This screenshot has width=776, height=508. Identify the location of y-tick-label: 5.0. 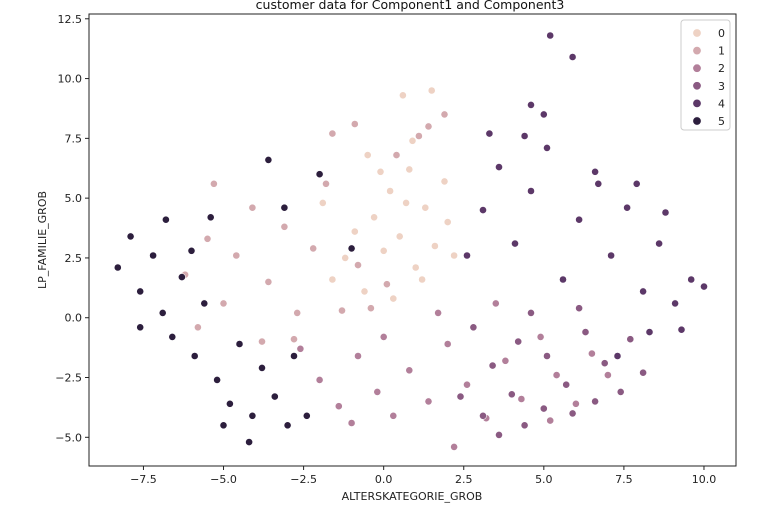
(74, 198).